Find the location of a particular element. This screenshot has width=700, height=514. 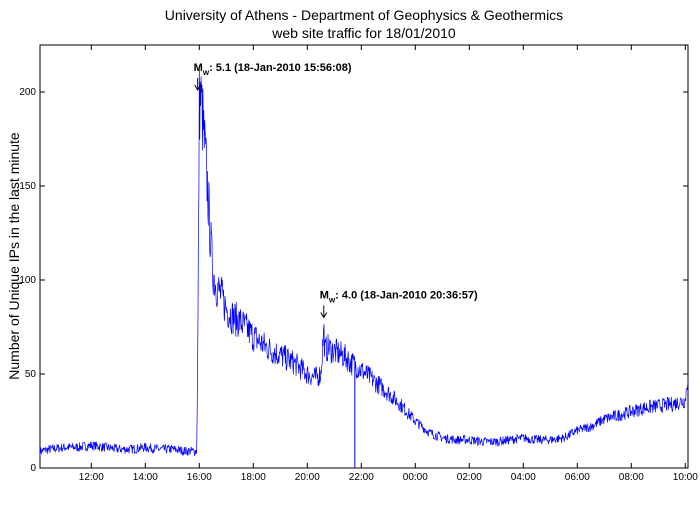

x-tick-label: 16:00 is located at coordinates (199, 477).